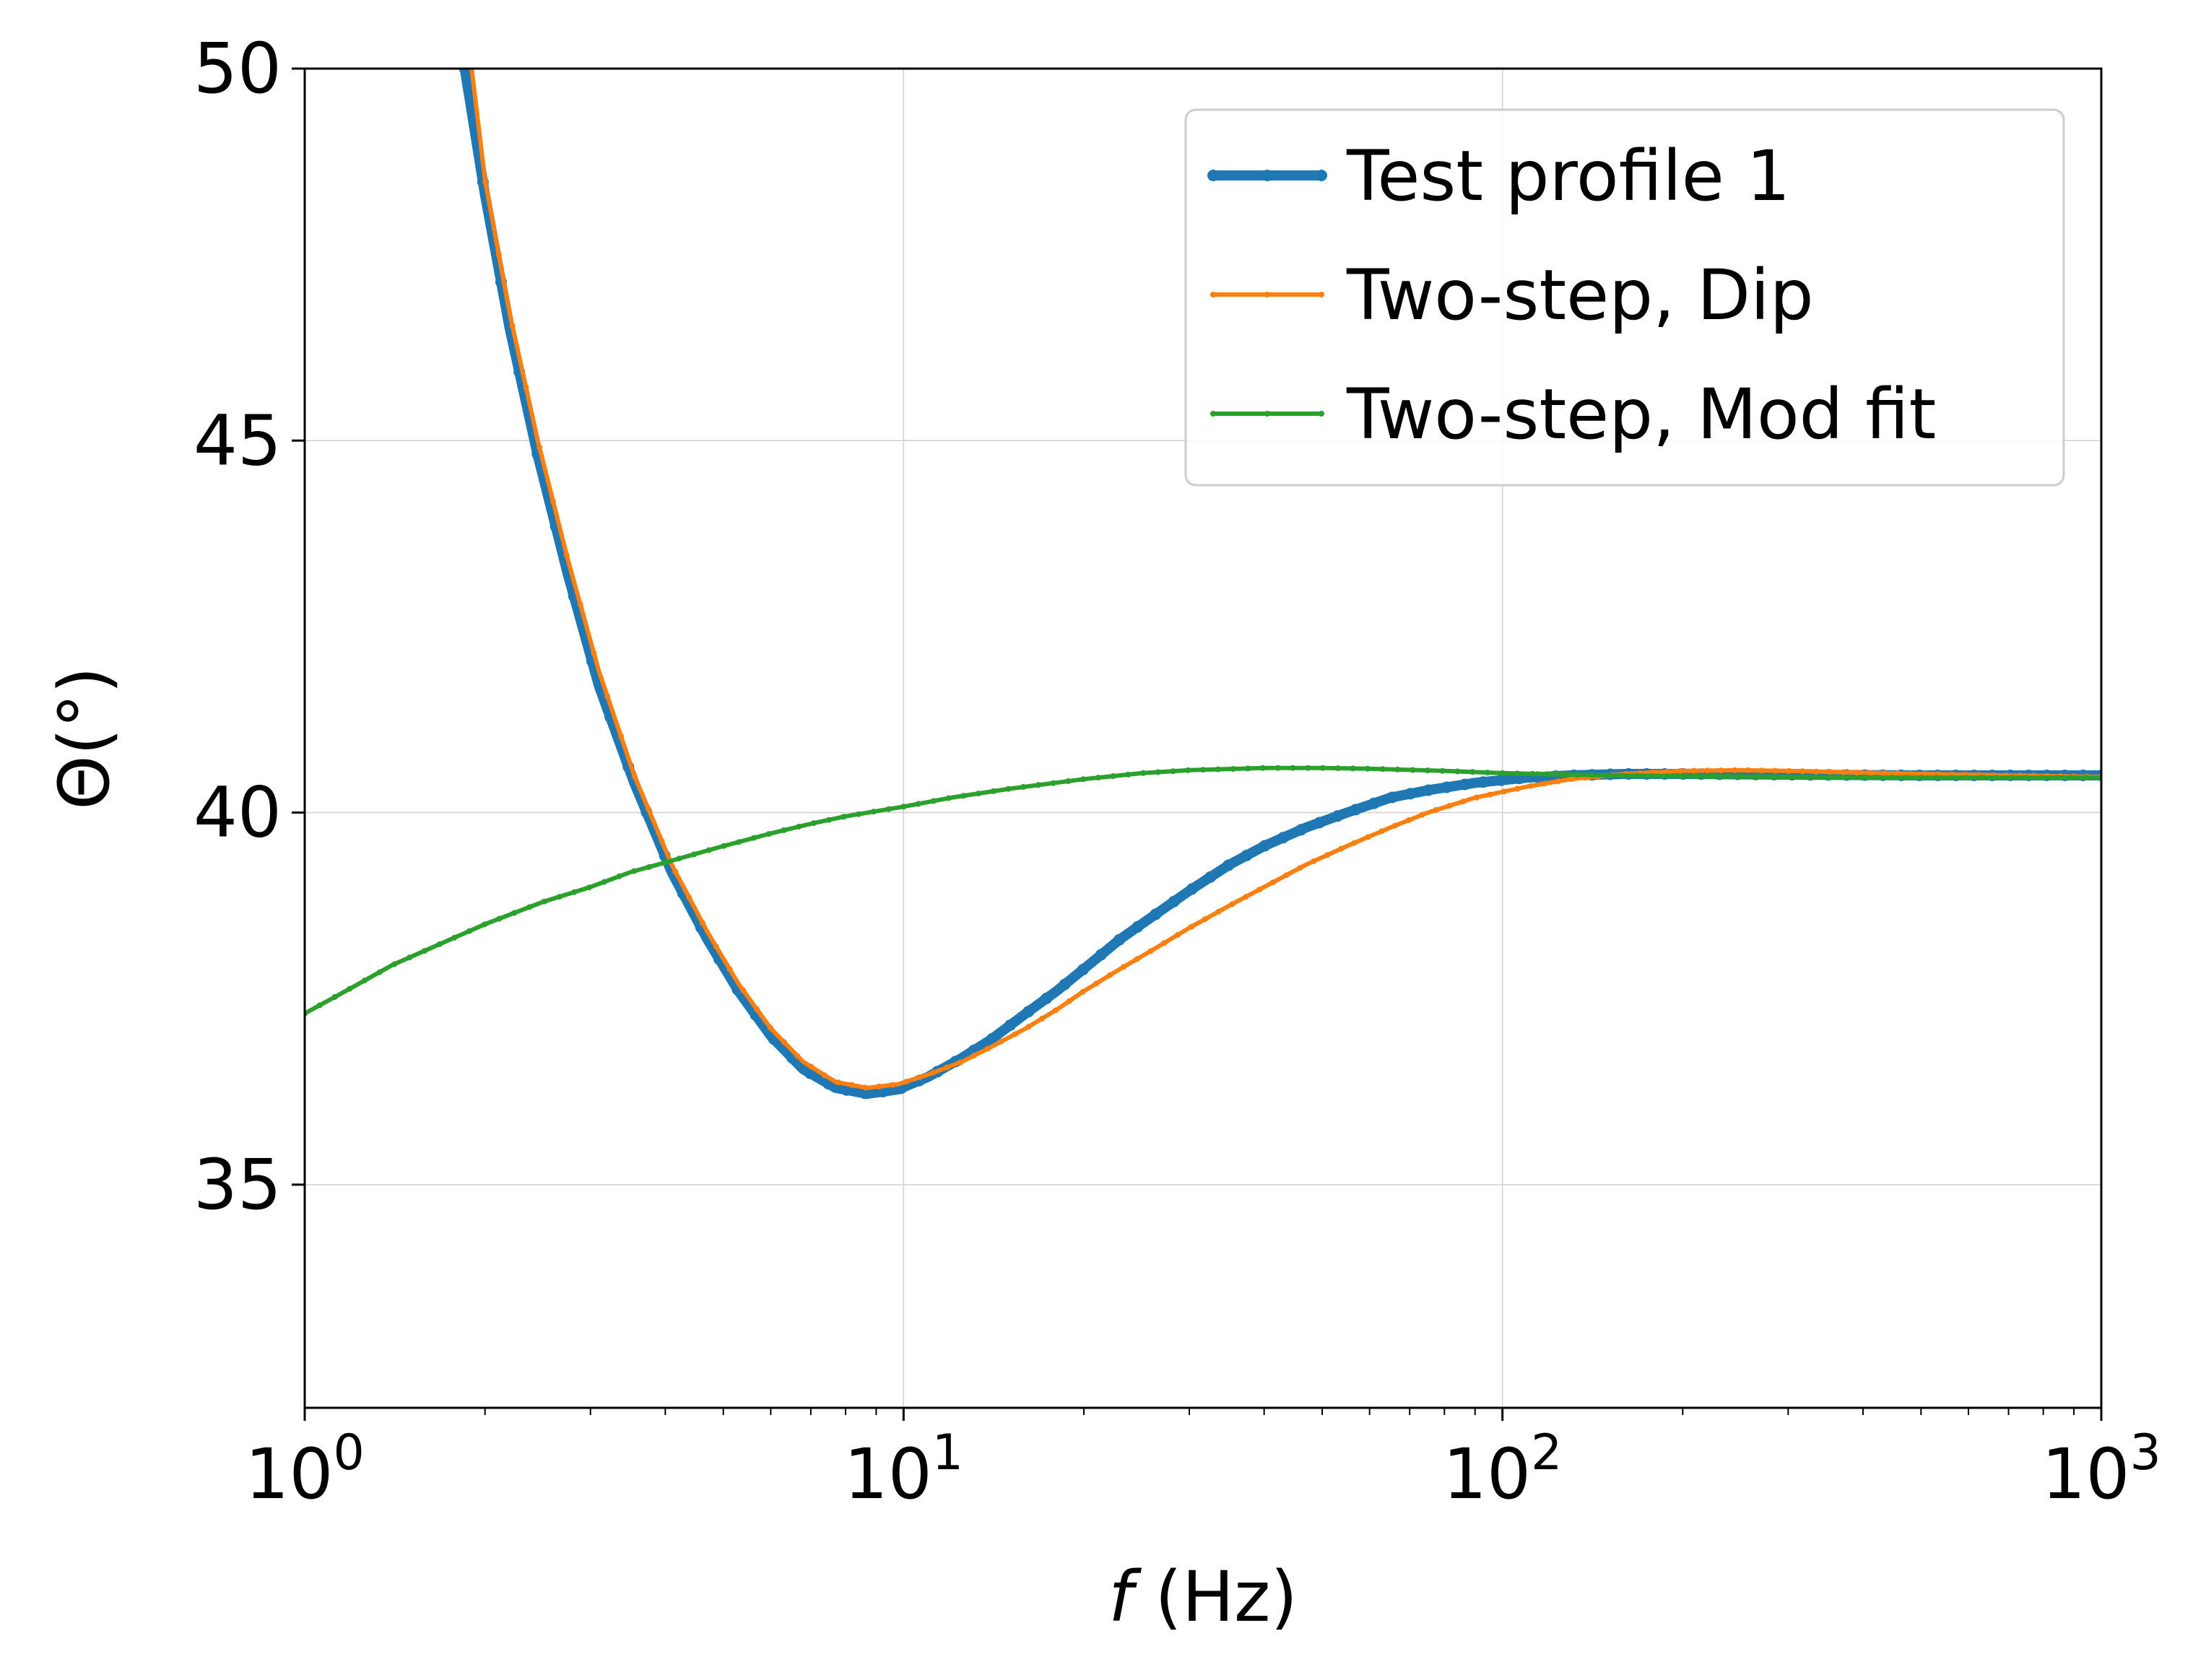 This screenshot has width=2206, height=1680. I want to click on legend-swatch-marker, so click(1321, 175).